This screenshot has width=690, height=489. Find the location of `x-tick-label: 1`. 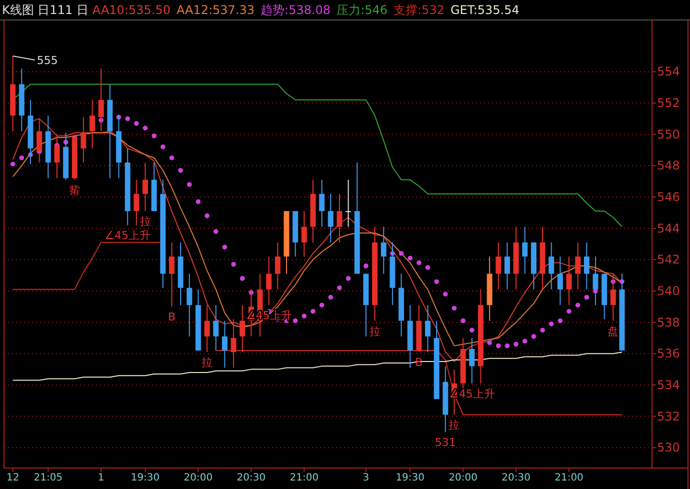

x-tick-label: 1 is located at coordinates (101, 478).